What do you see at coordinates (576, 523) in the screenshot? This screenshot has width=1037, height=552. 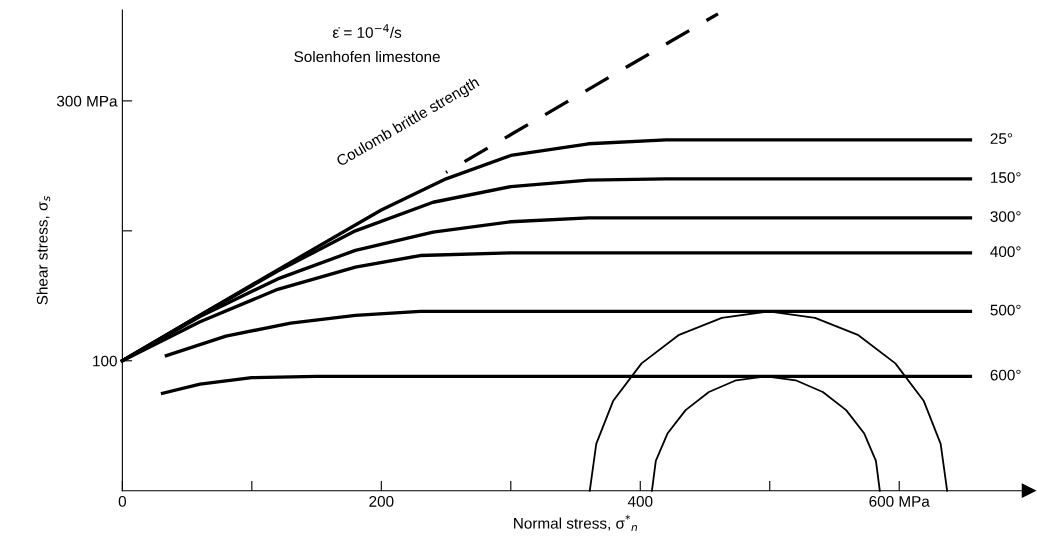 I see `x-axis-title: Normal stress, σ$^{*}$$_{n}$` at bounding box center [576, 523].